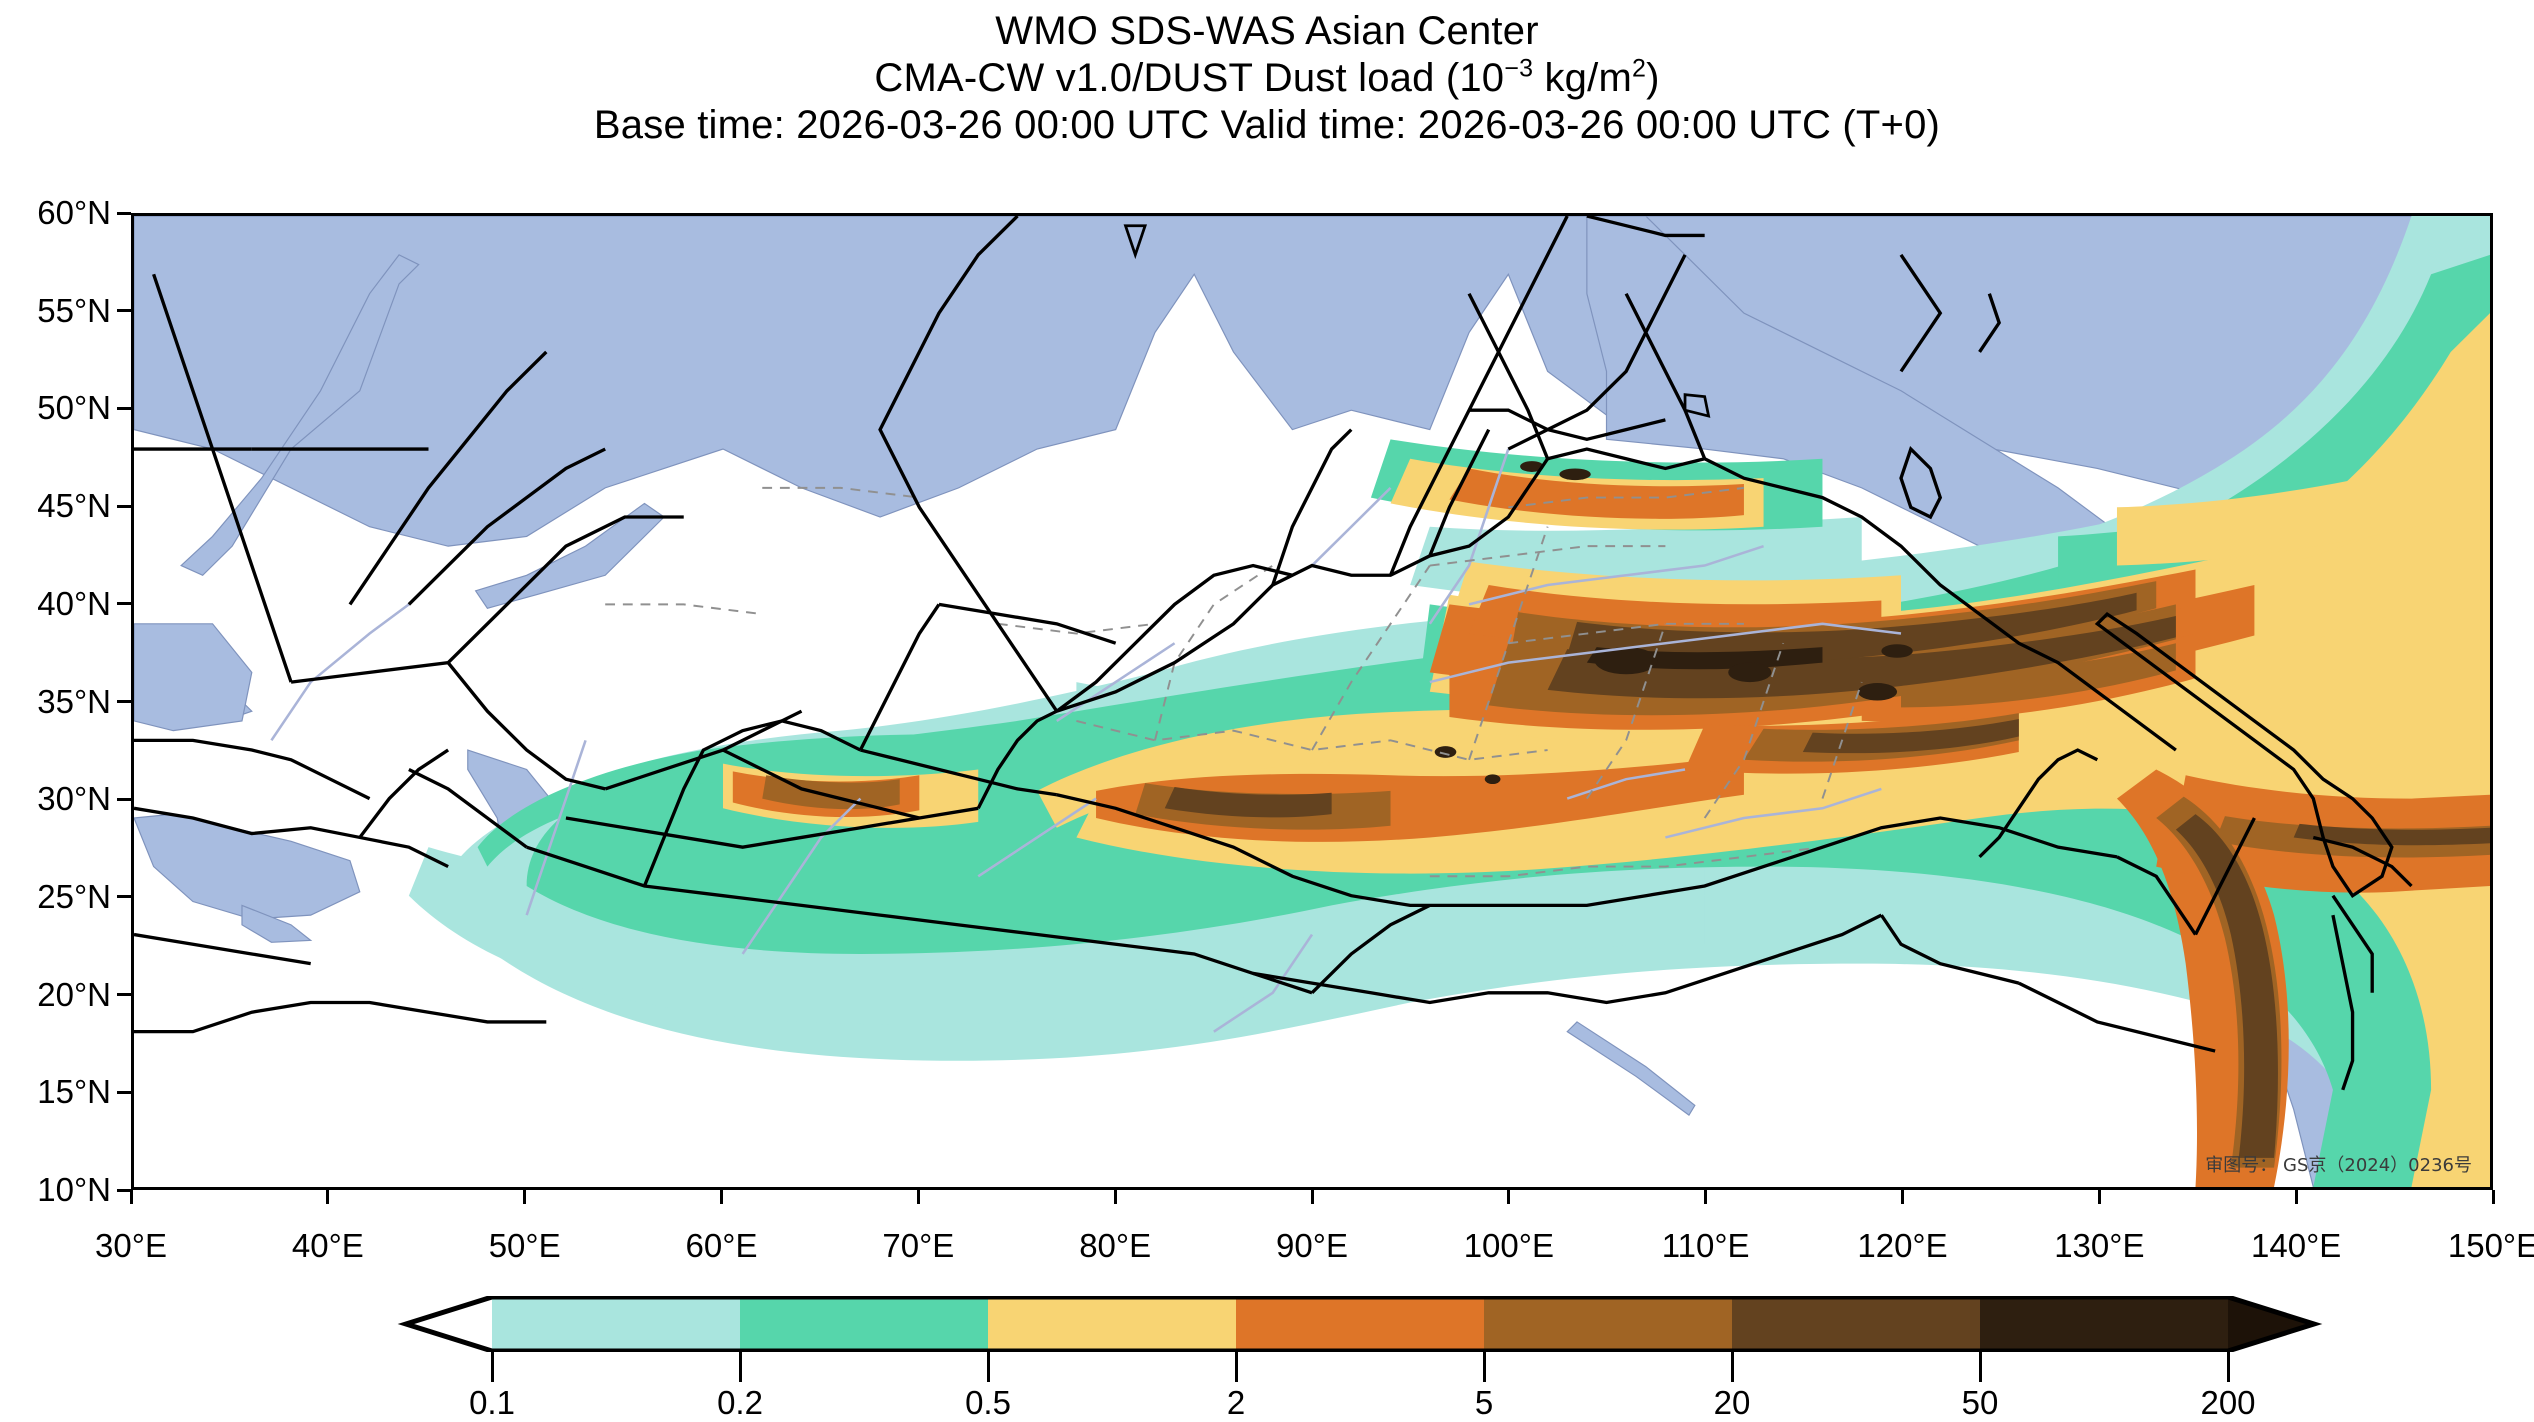 This screenshot has width=2534, height=1422. Describe the element at coordinates (492, 1402) in the screenshot. I see `colorbar-tick-label: 0.1` at that location.